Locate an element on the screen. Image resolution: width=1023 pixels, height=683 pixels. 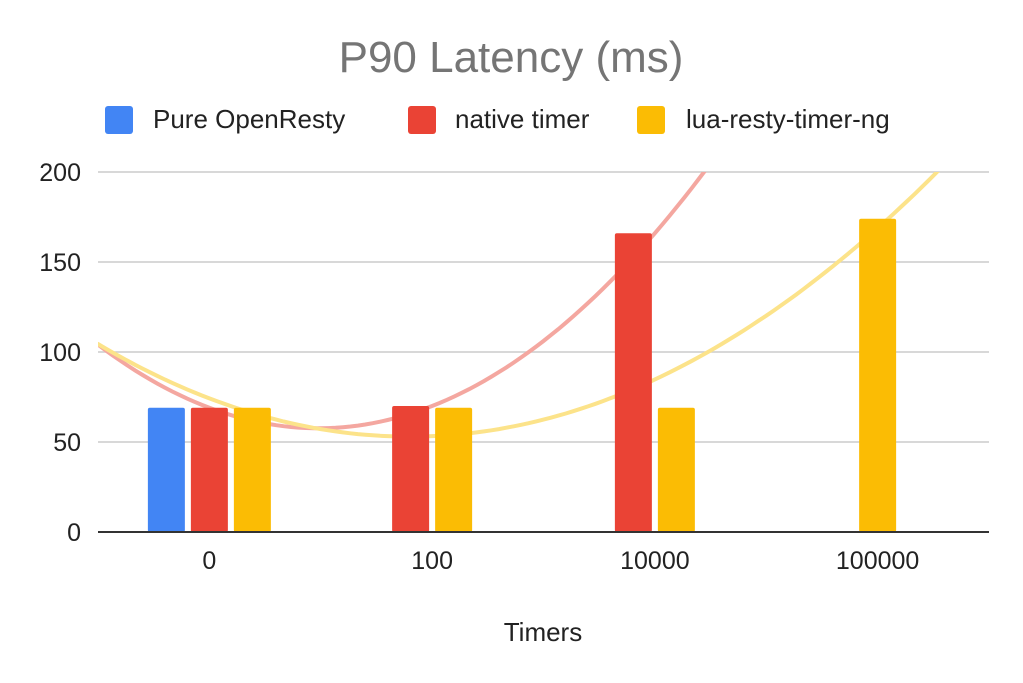
legend-label-native-timer: native timer is located at coordinates (522, 119).